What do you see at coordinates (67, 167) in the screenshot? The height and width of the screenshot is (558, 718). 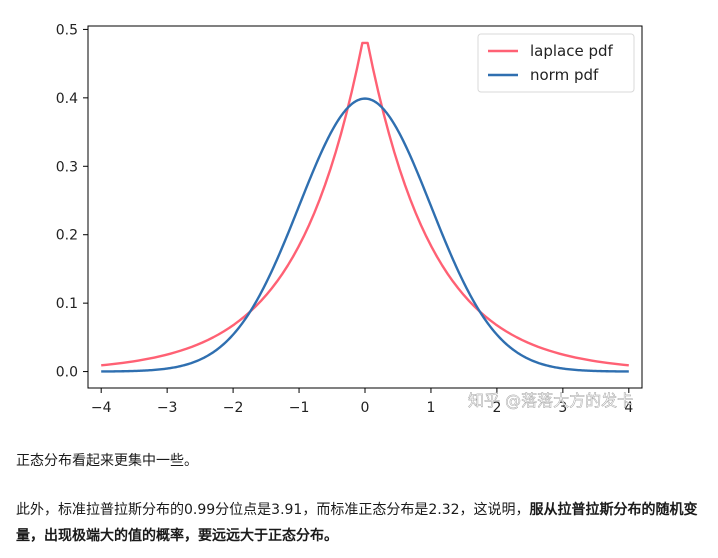 I see `y-tick-label: 0.3` at bounding box center [67, 167].